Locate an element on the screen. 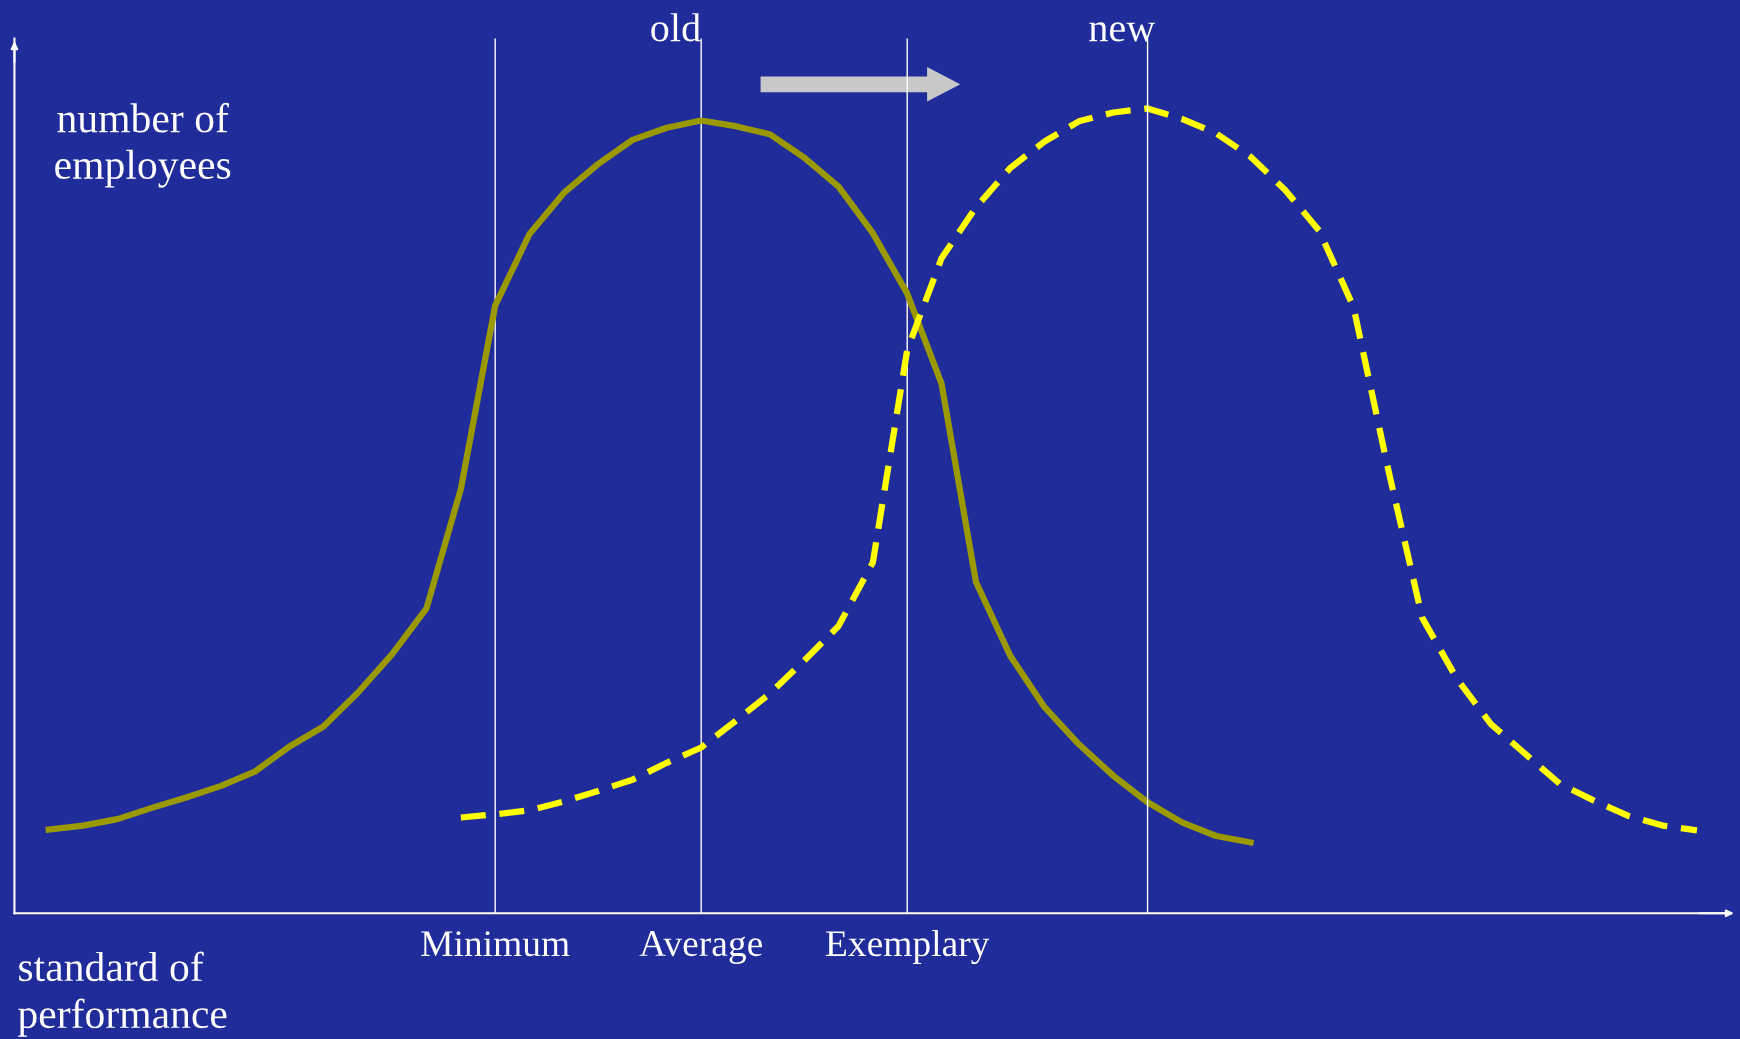  series-label: new is located at coordinates (1122, 32).